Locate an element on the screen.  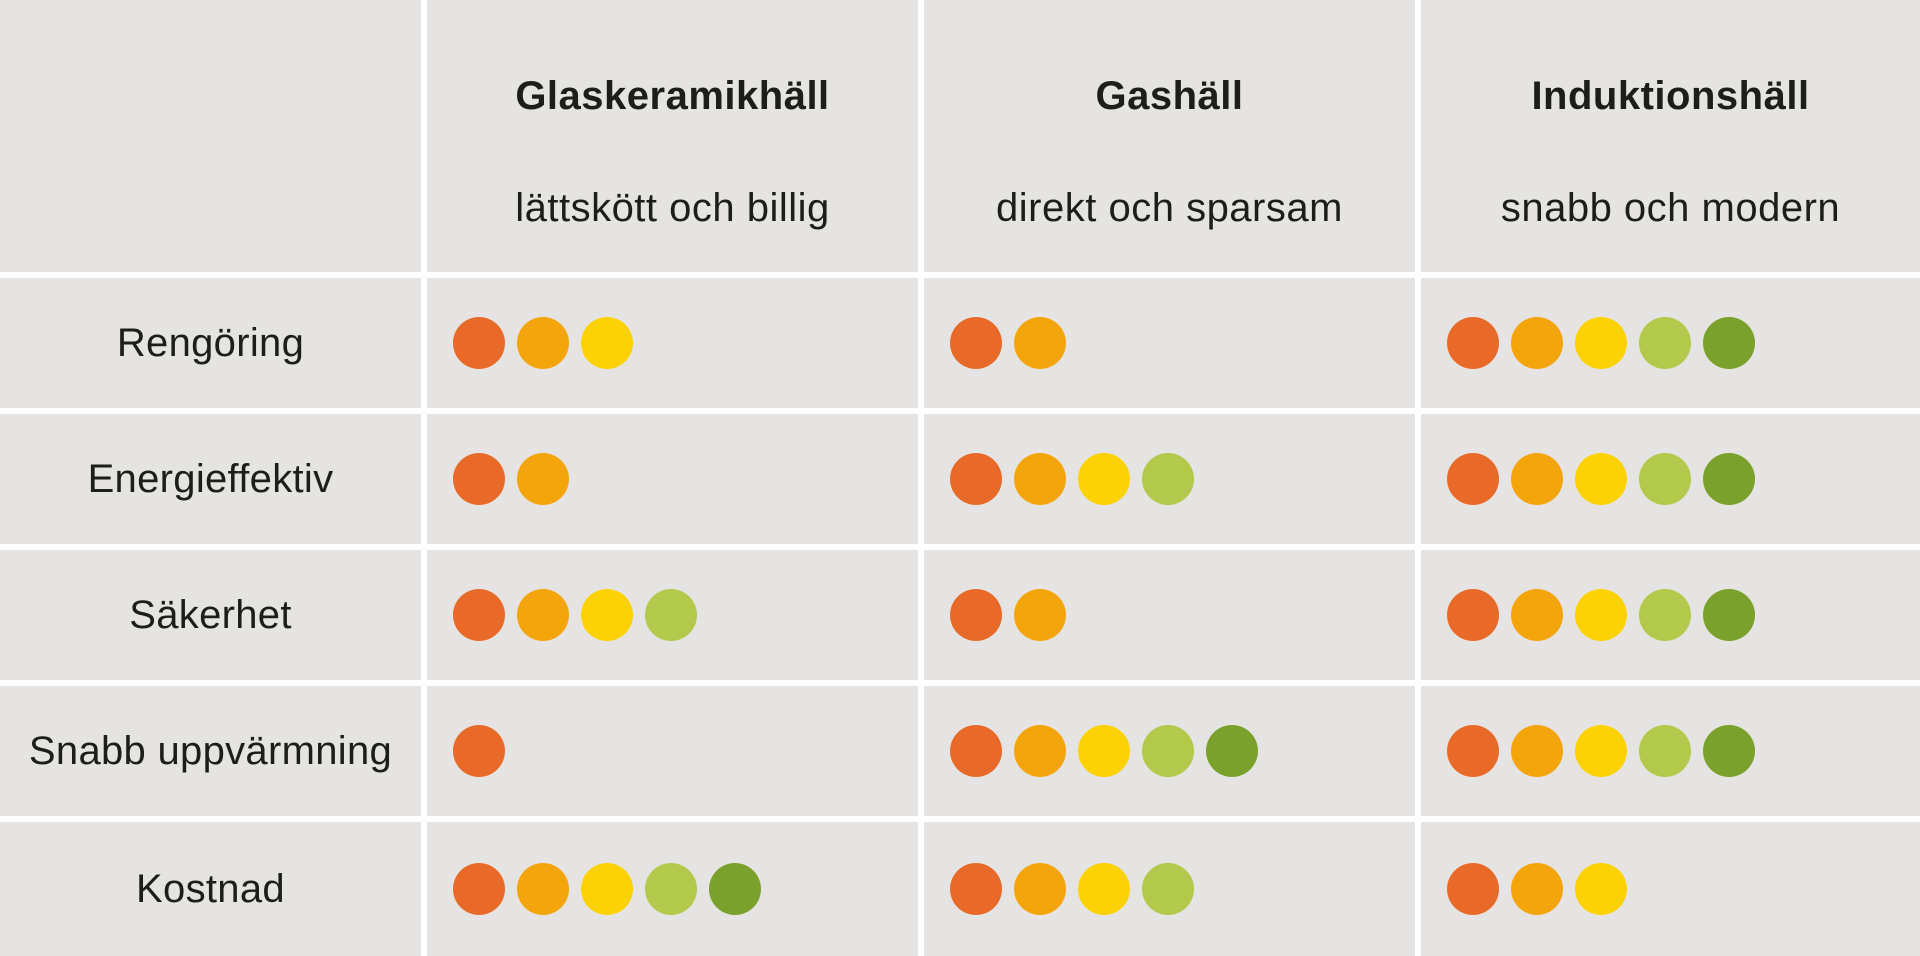
rating-cell-rengoring-gashall is located at coordinates (1169, 343).